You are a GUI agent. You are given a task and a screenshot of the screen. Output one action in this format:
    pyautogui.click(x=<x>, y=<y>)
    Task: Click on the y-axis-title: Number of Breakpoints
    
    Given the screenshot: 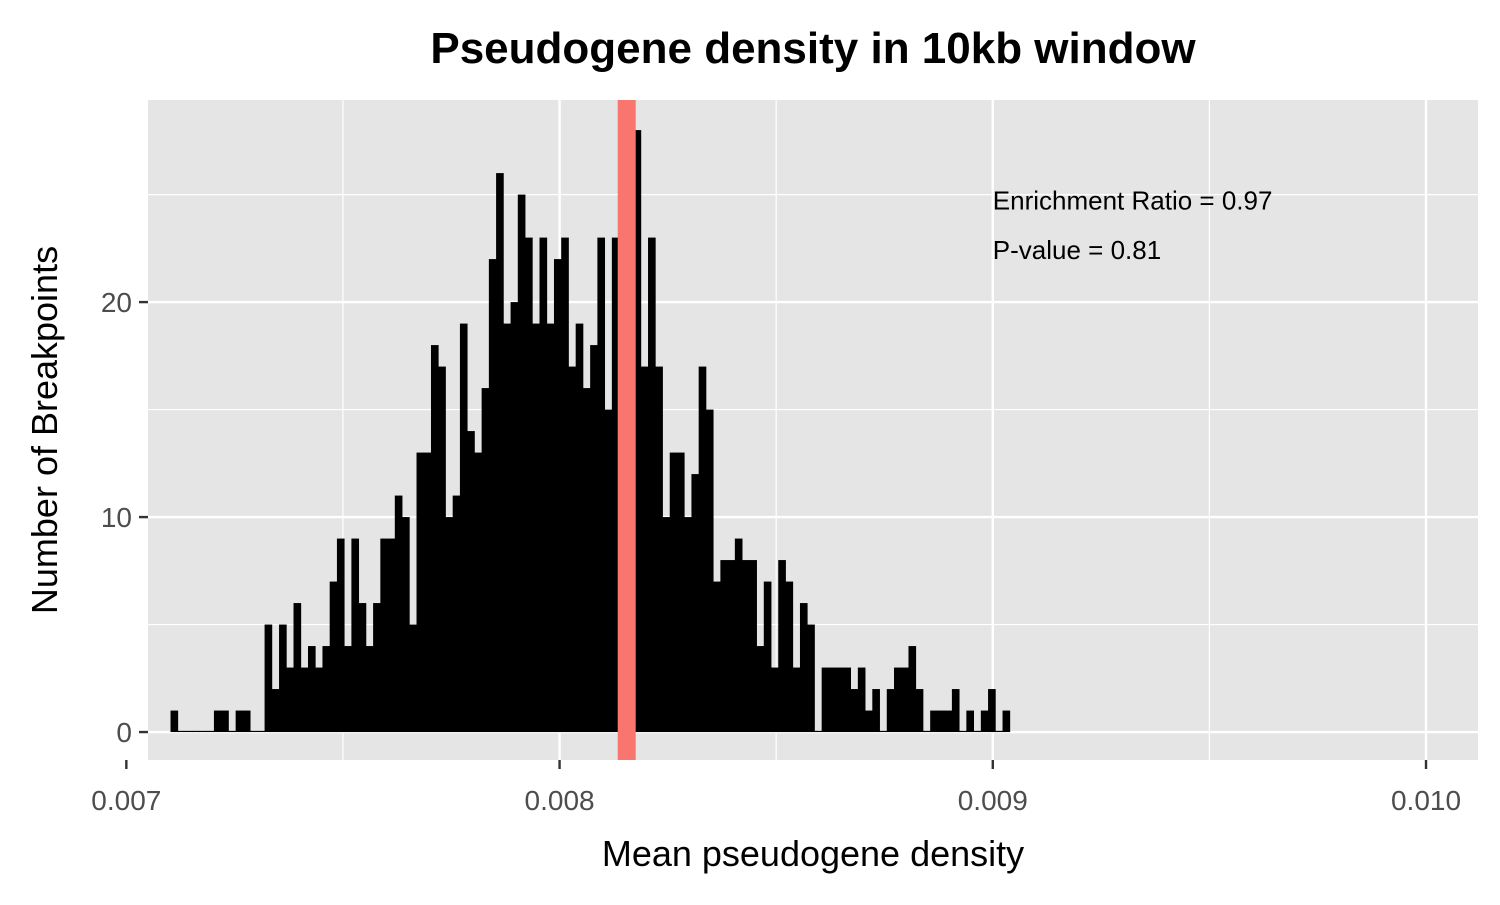 What is the action you would take?
    pyautogui.click(x=44, y=430)
    